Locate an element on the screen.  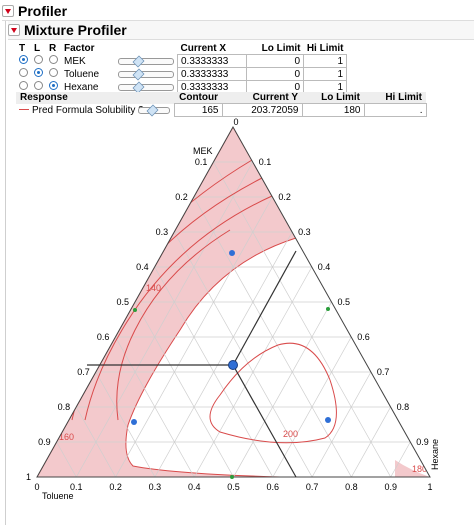
contour-legend-line is located at coordinates (24, 110).